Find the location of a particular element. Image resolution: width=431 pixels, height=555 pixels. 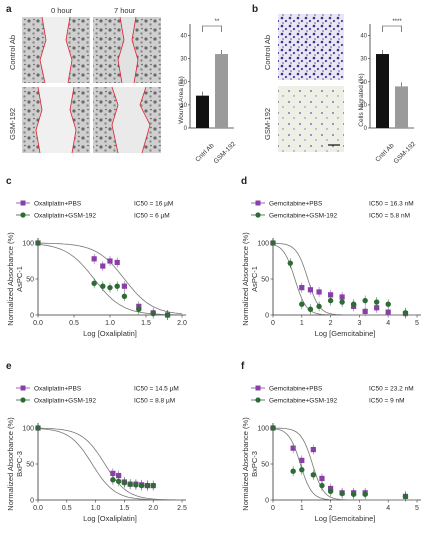

x-axis-label: Log [Gemcitabine] is located at coordinates (345, 333).